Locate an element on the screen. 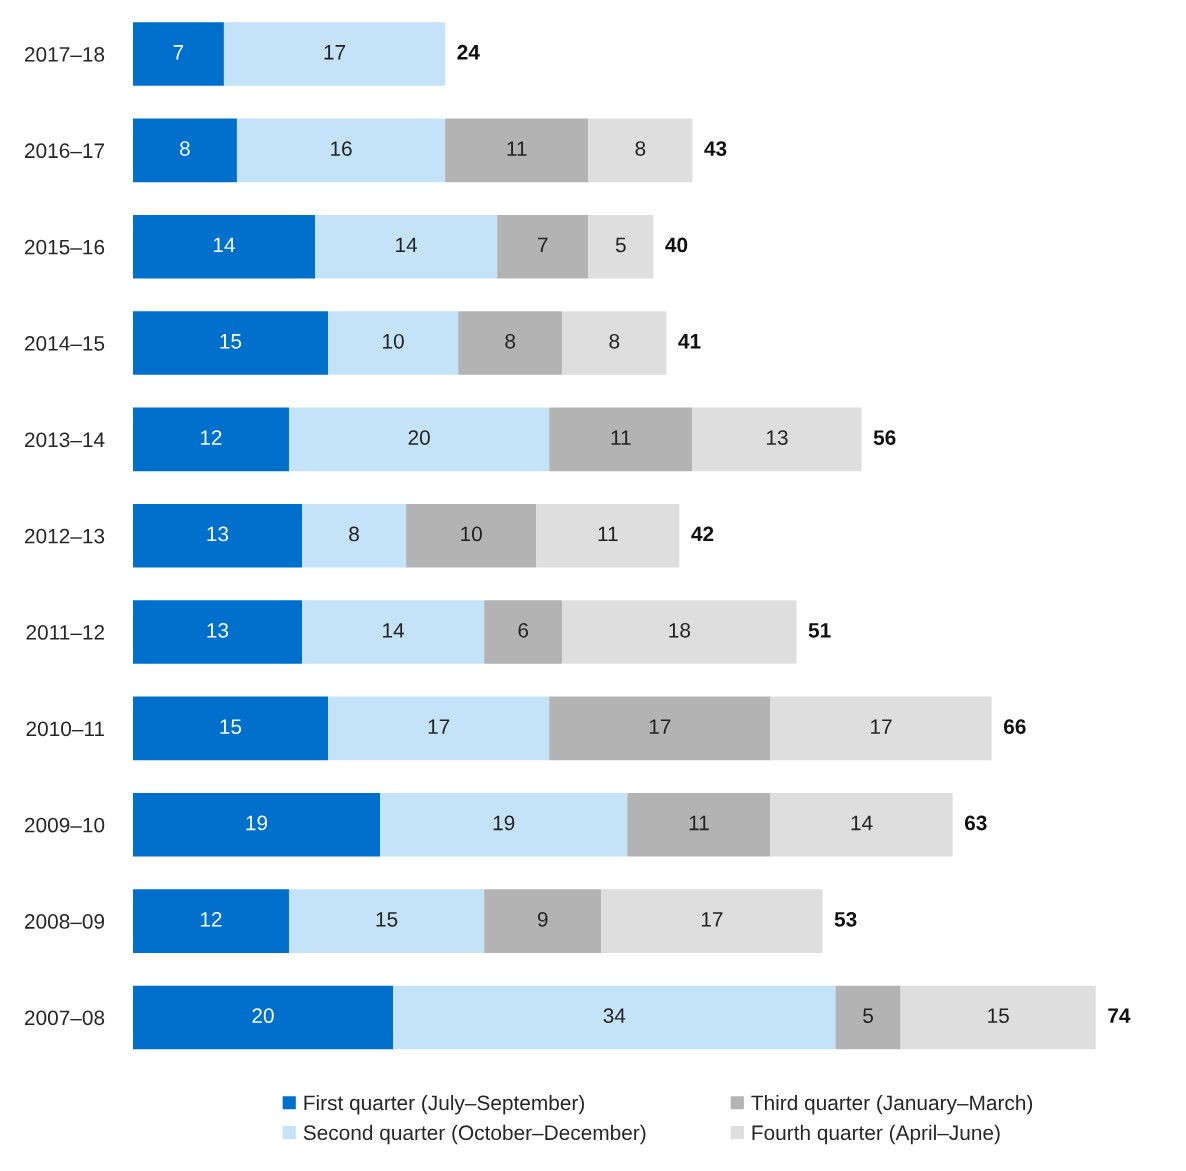  y-tick-label: 2012–13 is located at coordinates (65, 536).